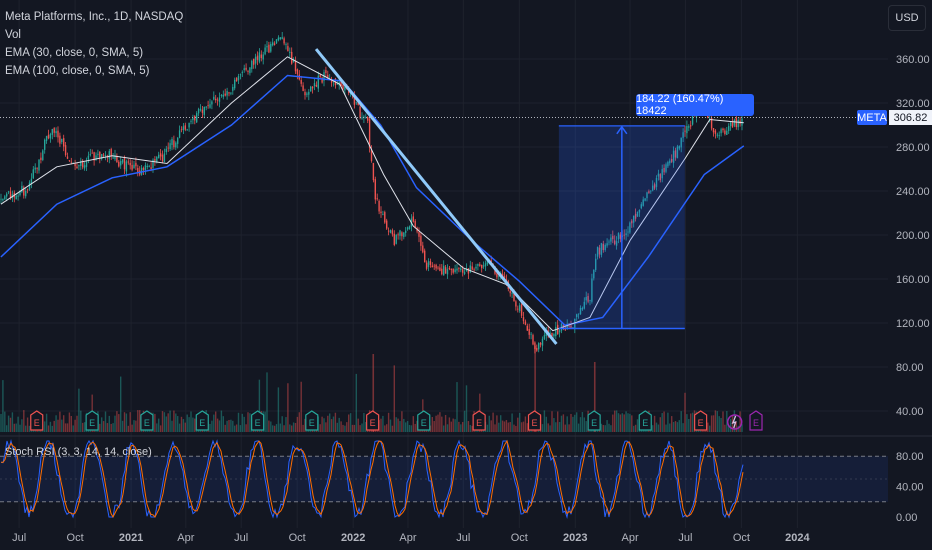 The height and width of the screenshot is (550, 932). What do you see at coordinates (94, 17) in the screenshot?
I see `symbol-title: Meta Platforms, Inc., 1D, NASDAQ` at bounding box center [94, 17].